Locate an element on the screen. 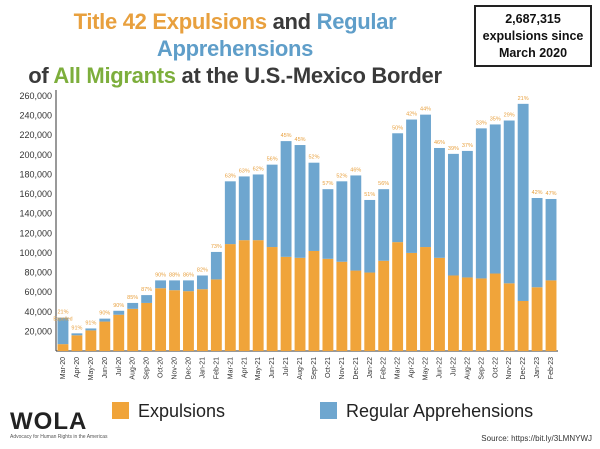 The image size is (600, 449). x-tick-label-Jul-20: Jul-20 is located at coordinates (119, 366).